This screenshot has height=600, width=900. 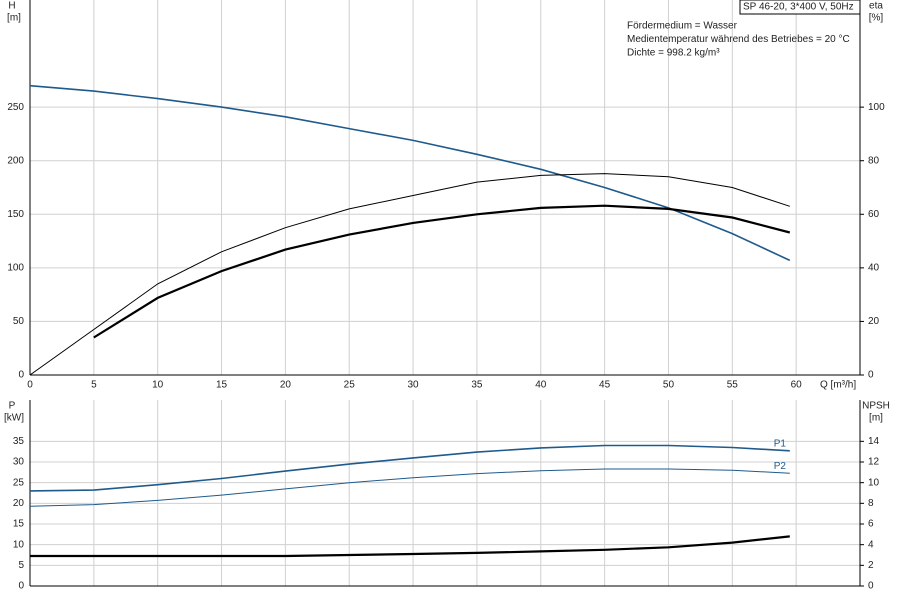 I want to click on note: Fördermedium = Wasser, so click(x=682, y=26).